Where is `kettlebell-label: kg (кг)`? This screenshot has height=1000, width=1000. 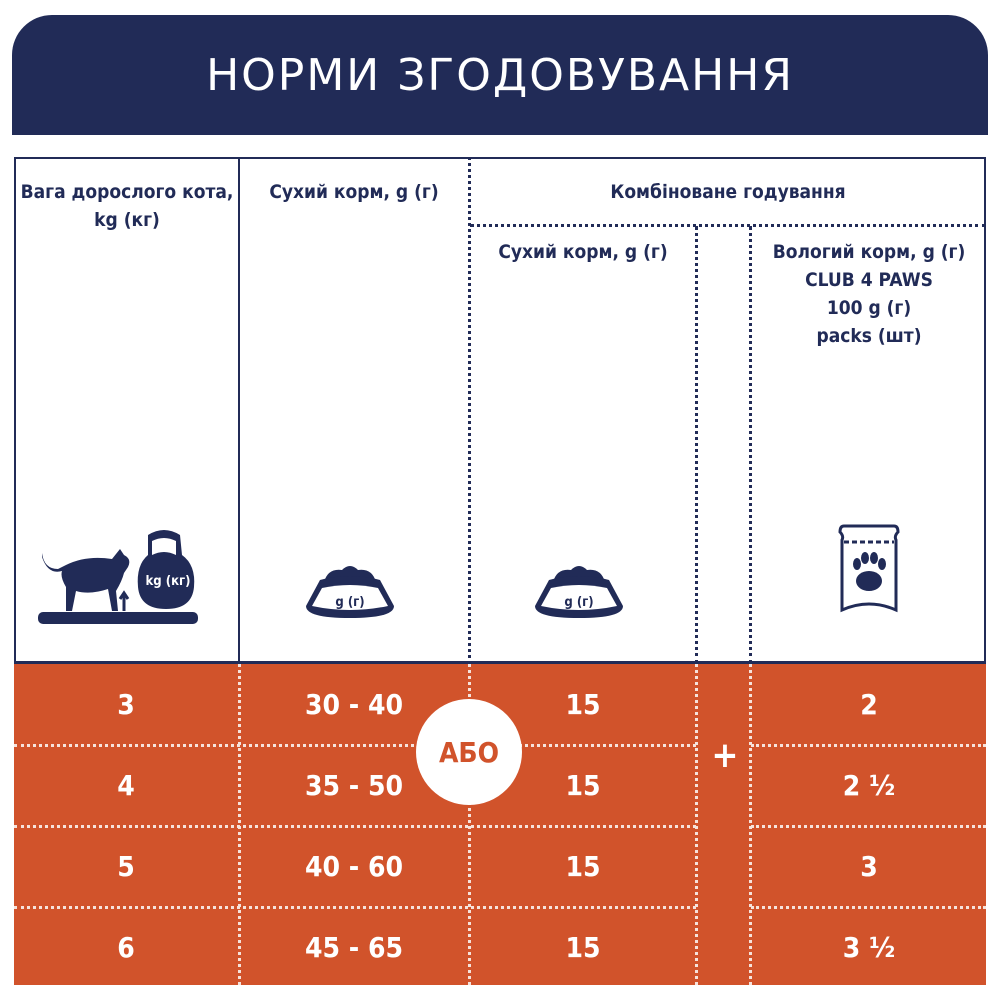 kettlebell-label: kg (кг) is located at coordinates (168, 581).